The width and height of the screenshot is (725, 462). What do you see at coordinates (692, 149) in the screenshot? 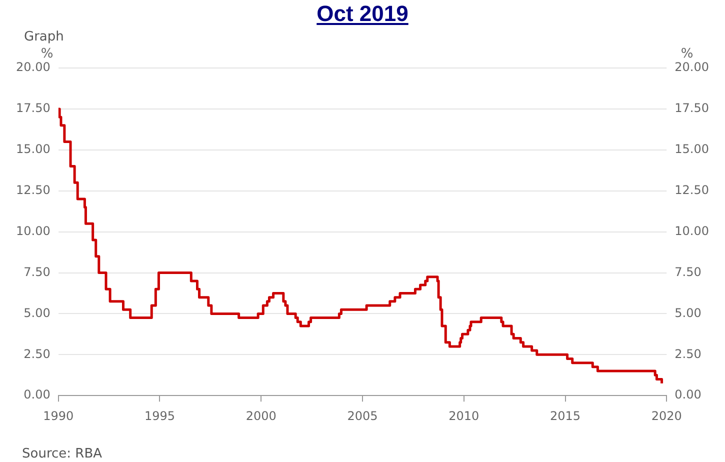
I see `y2-tick-label: 15.00` at bounding box center [692, 149].